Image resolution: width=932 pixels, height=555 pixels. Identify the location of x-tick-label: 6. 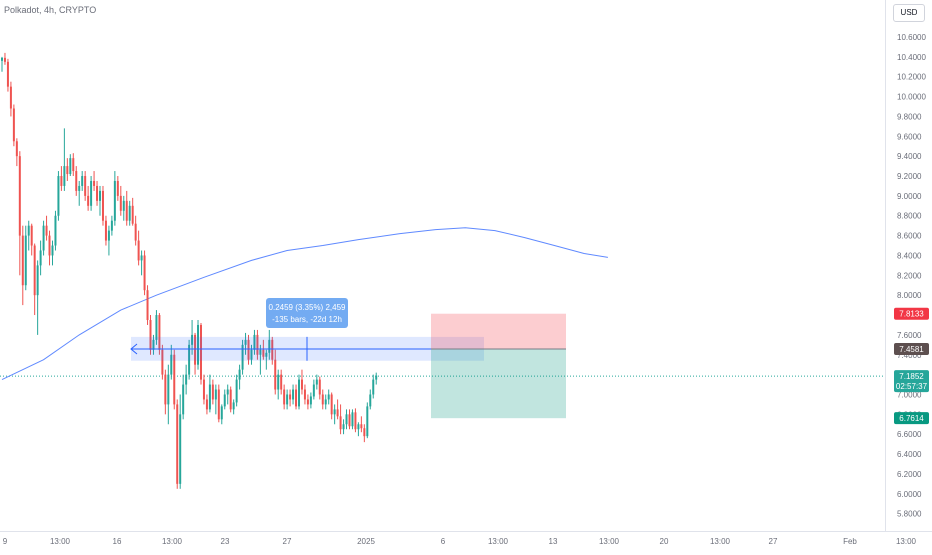
(443, 541).